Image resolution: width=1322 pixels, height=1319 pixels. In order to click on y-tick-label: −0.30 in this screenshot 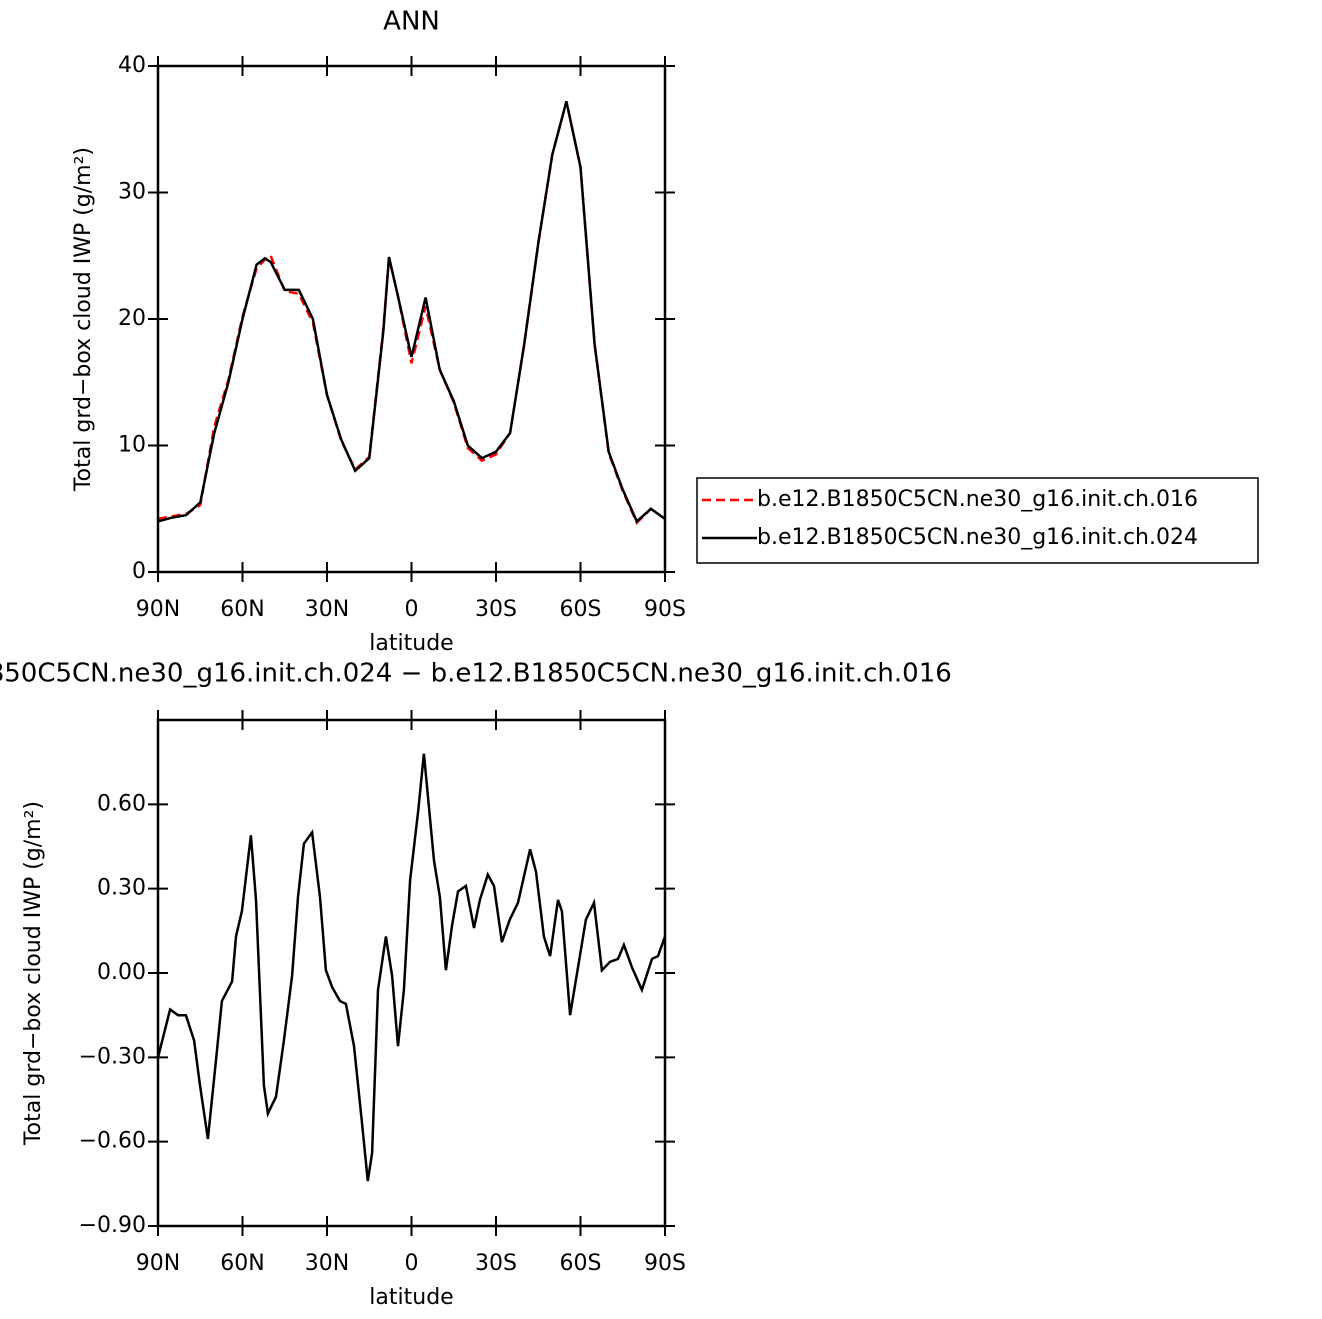, I will do `click(112, 1056)`.